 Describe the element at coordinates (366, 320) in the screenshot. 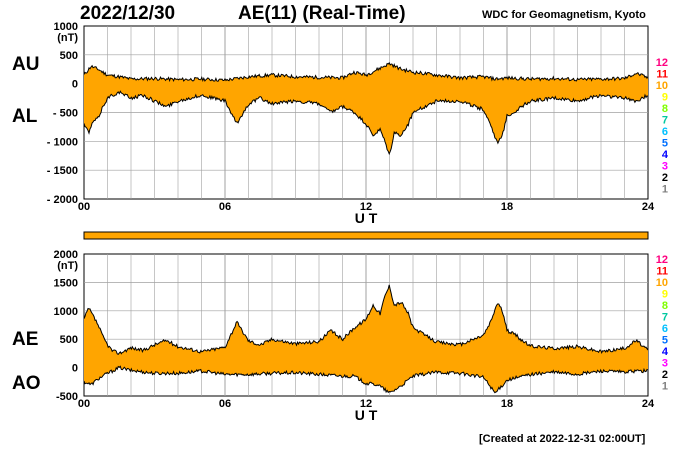

I see `series-line-ae` at that location.